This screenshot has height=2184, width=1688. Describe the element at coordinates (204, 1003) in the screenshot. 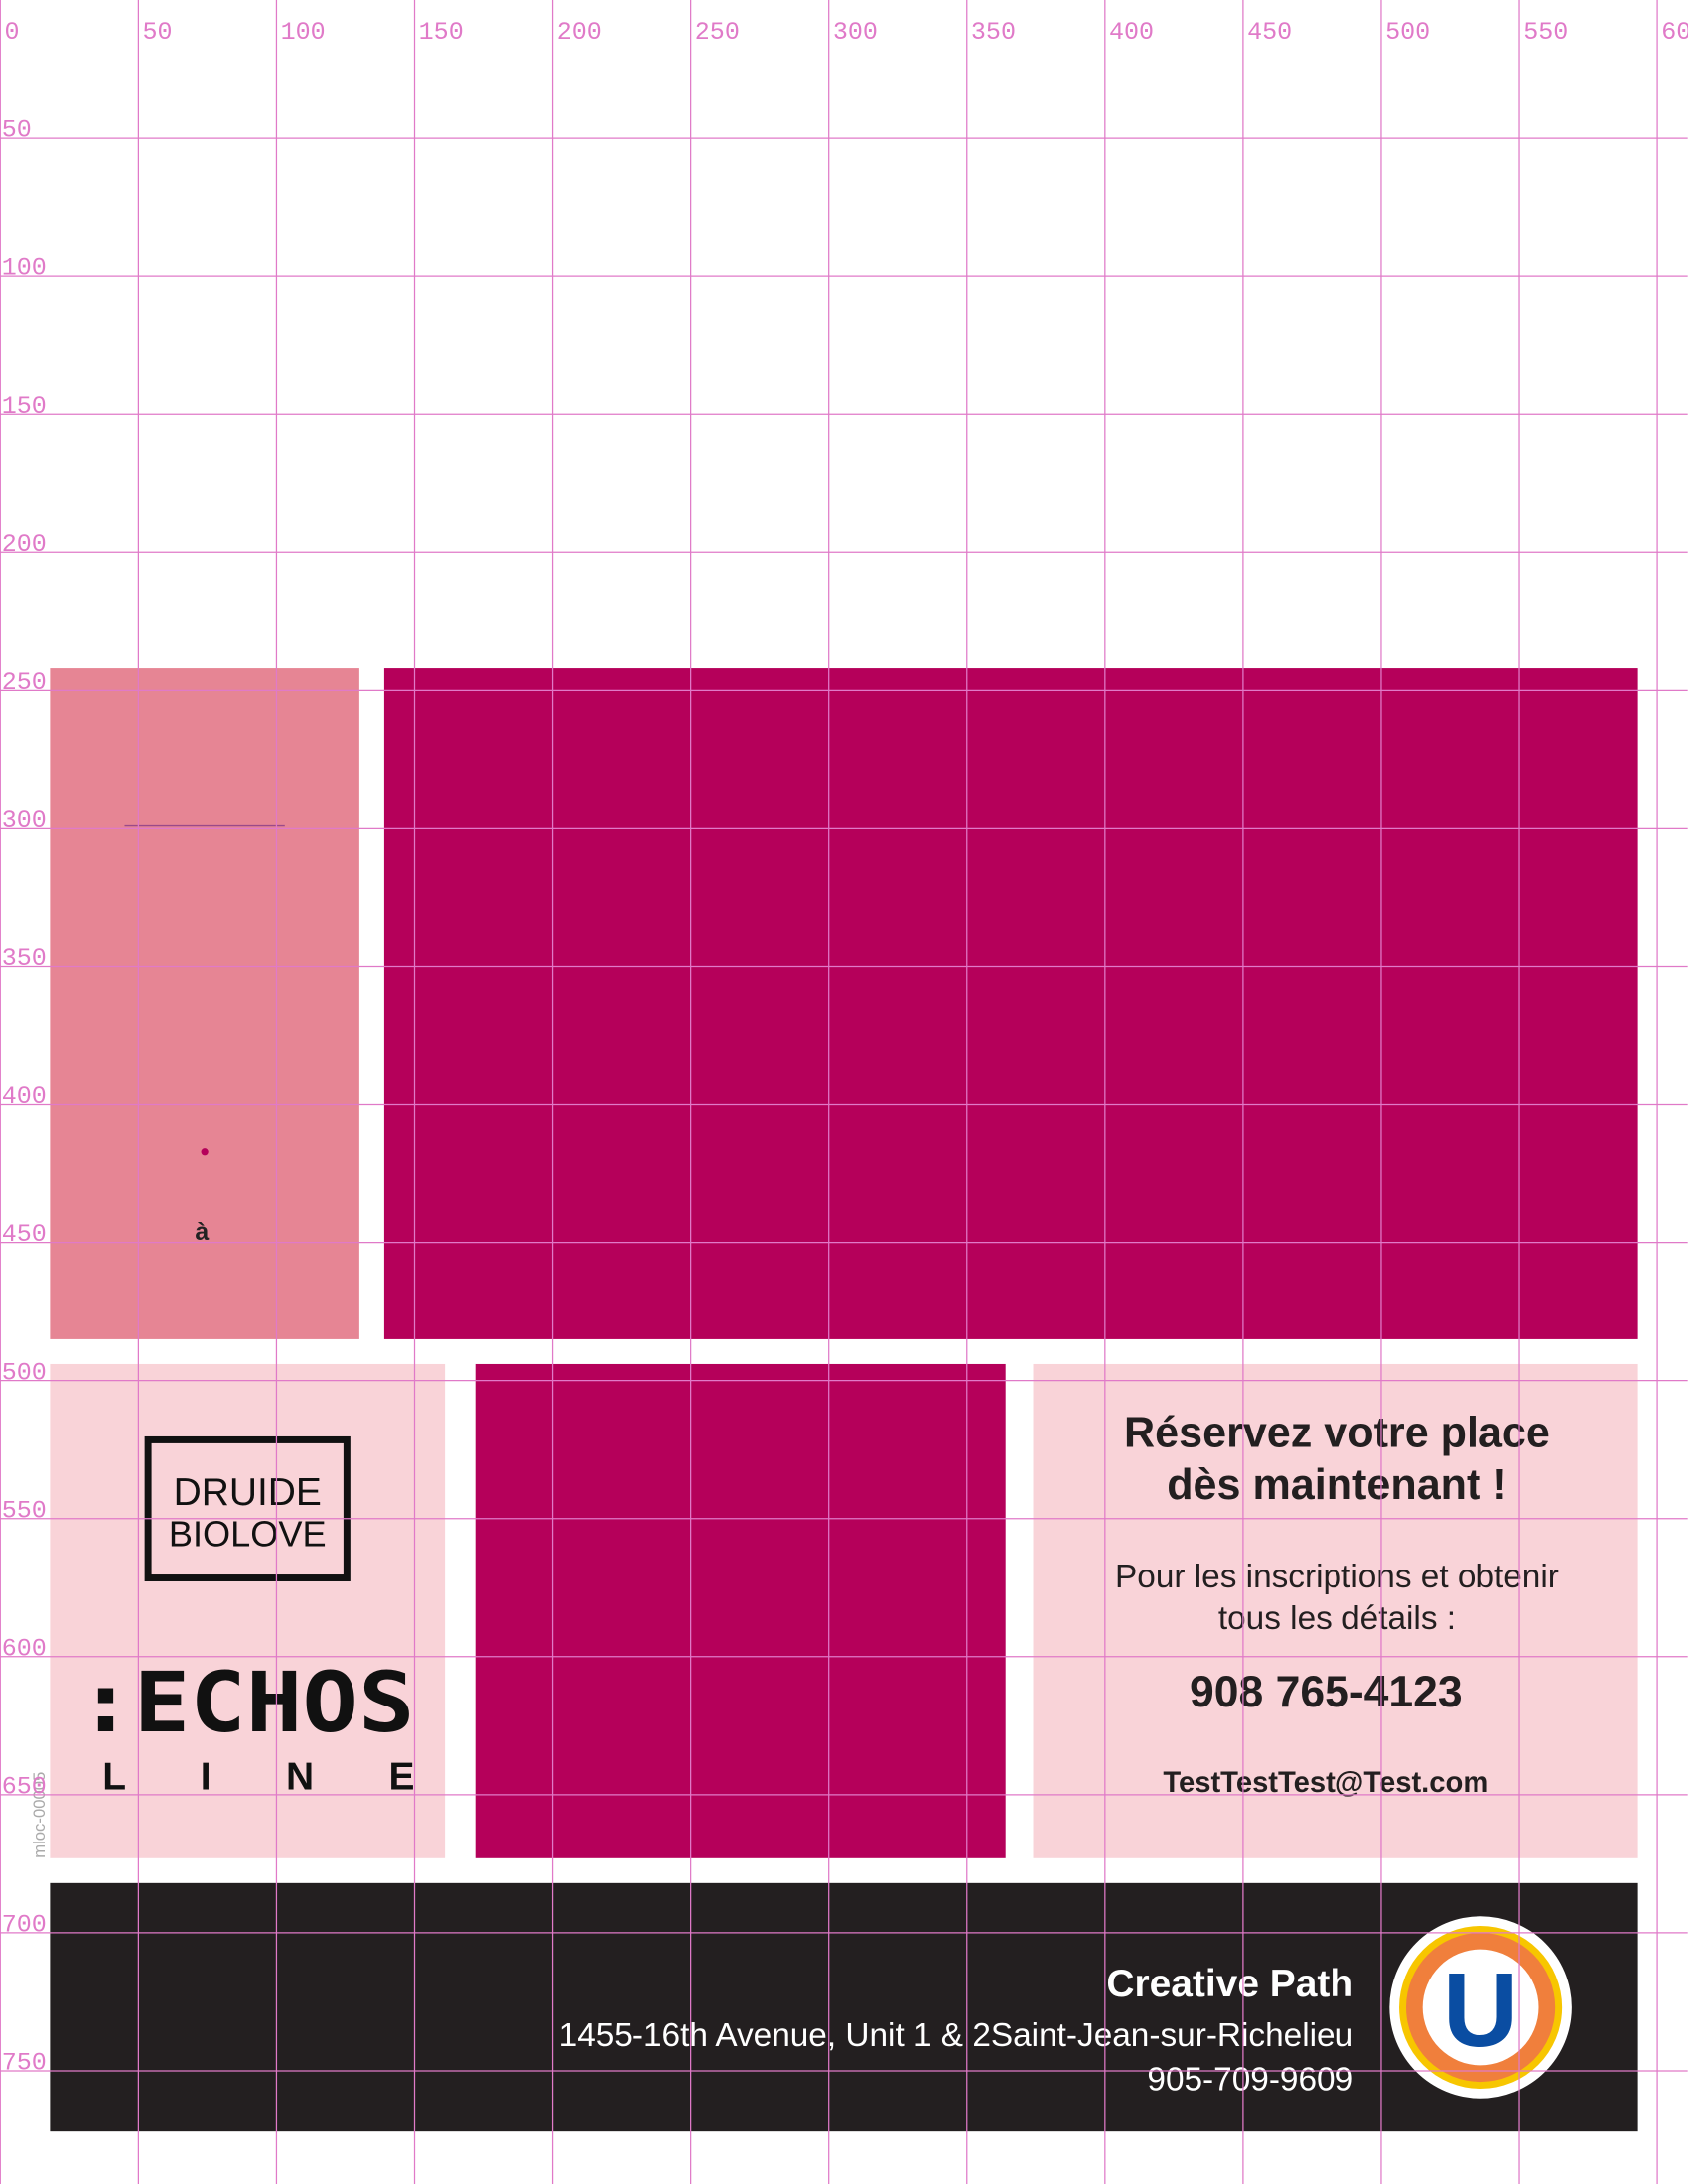

I see `pink-panel` at that location.